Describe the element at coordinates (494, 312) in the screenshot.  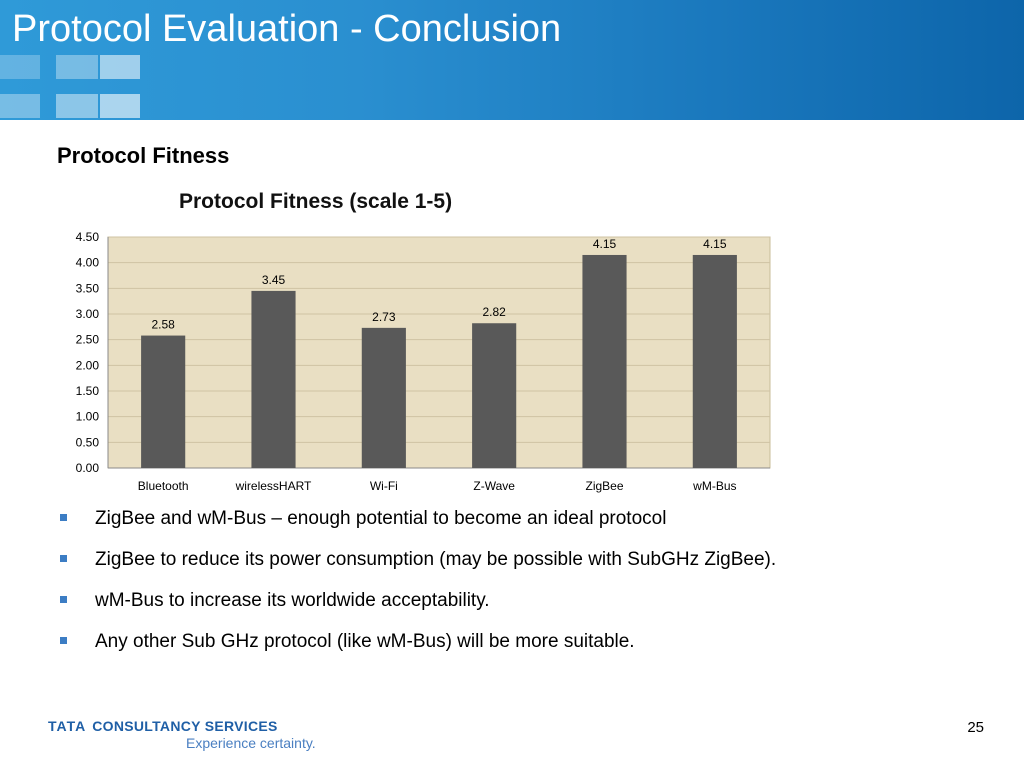
I see `data-label: 2.82` at that location.